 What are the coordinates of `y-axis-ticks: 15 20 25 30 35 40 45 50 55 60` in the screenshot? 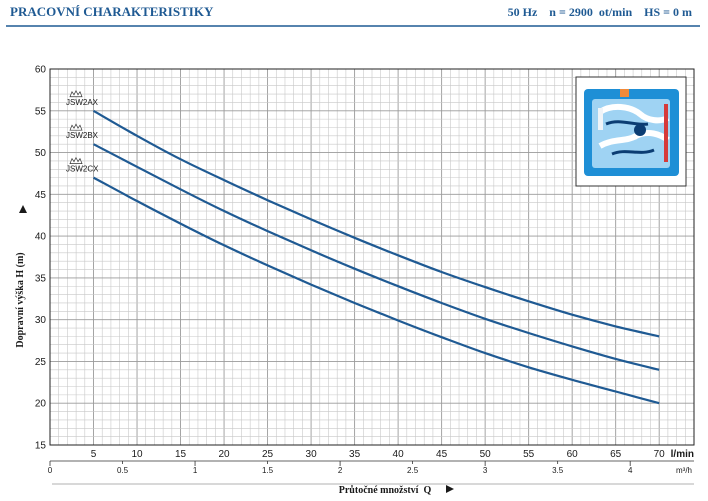 It's located at (41, 258).